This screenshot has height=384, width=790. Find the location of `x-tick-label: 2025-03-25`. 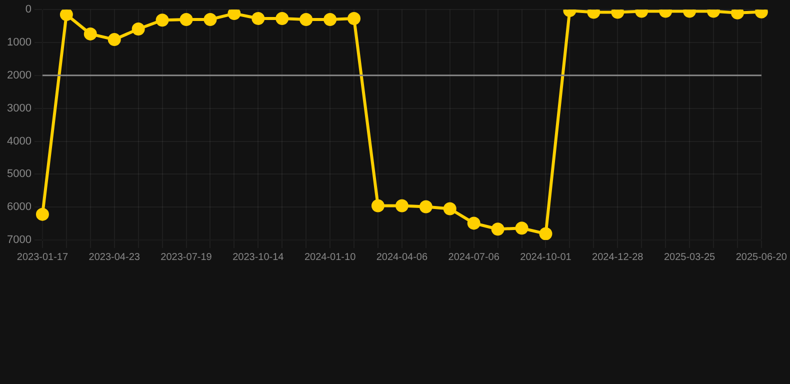

x-tick-label: 2025-03-25 is located at coordinates (690, 257).